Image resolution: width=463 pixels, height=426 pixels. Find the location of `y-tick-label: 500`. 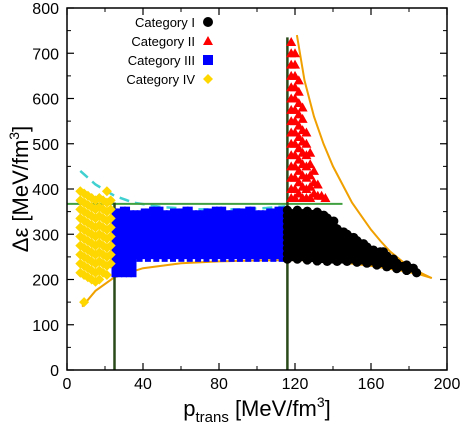

y-tick-label: 500 is located at coordinates (45, 145).